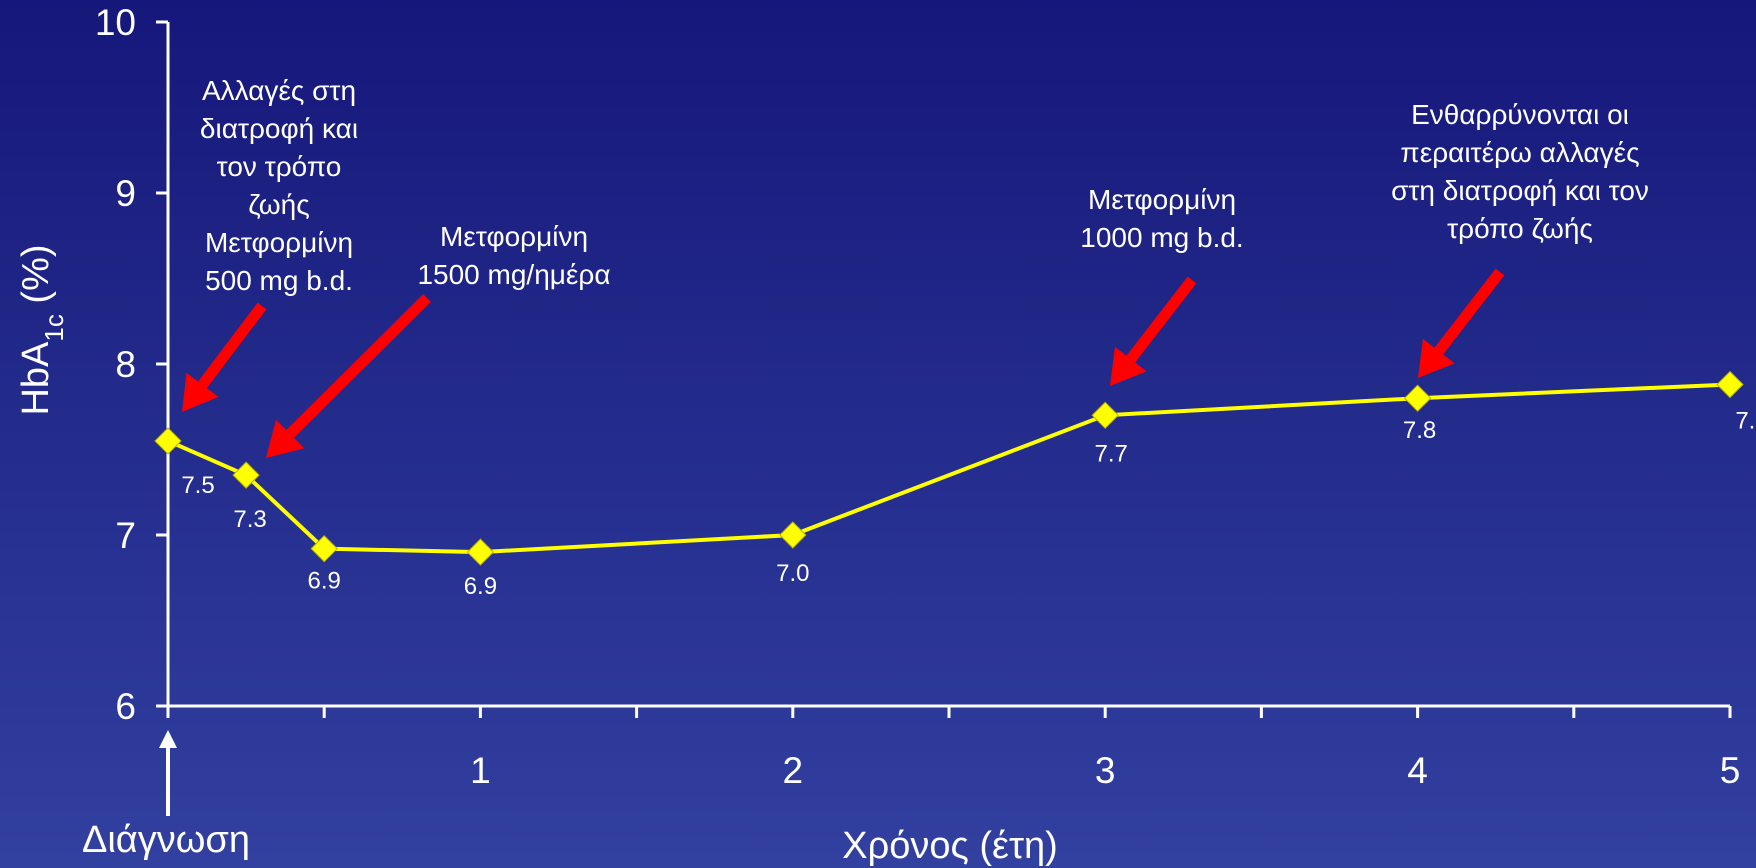  Describe the element at coordinates (1111, 453) in the screenshot. I see `data-label: 7.7` at that location.